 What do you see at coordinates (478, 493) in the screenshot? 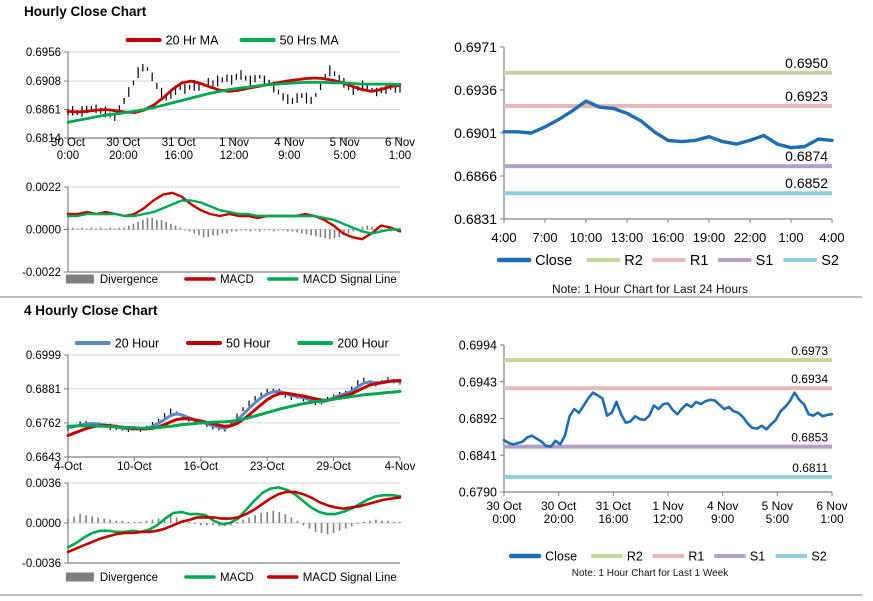
I see `svg-text: 0.6790` at bounding box center [478, 493].